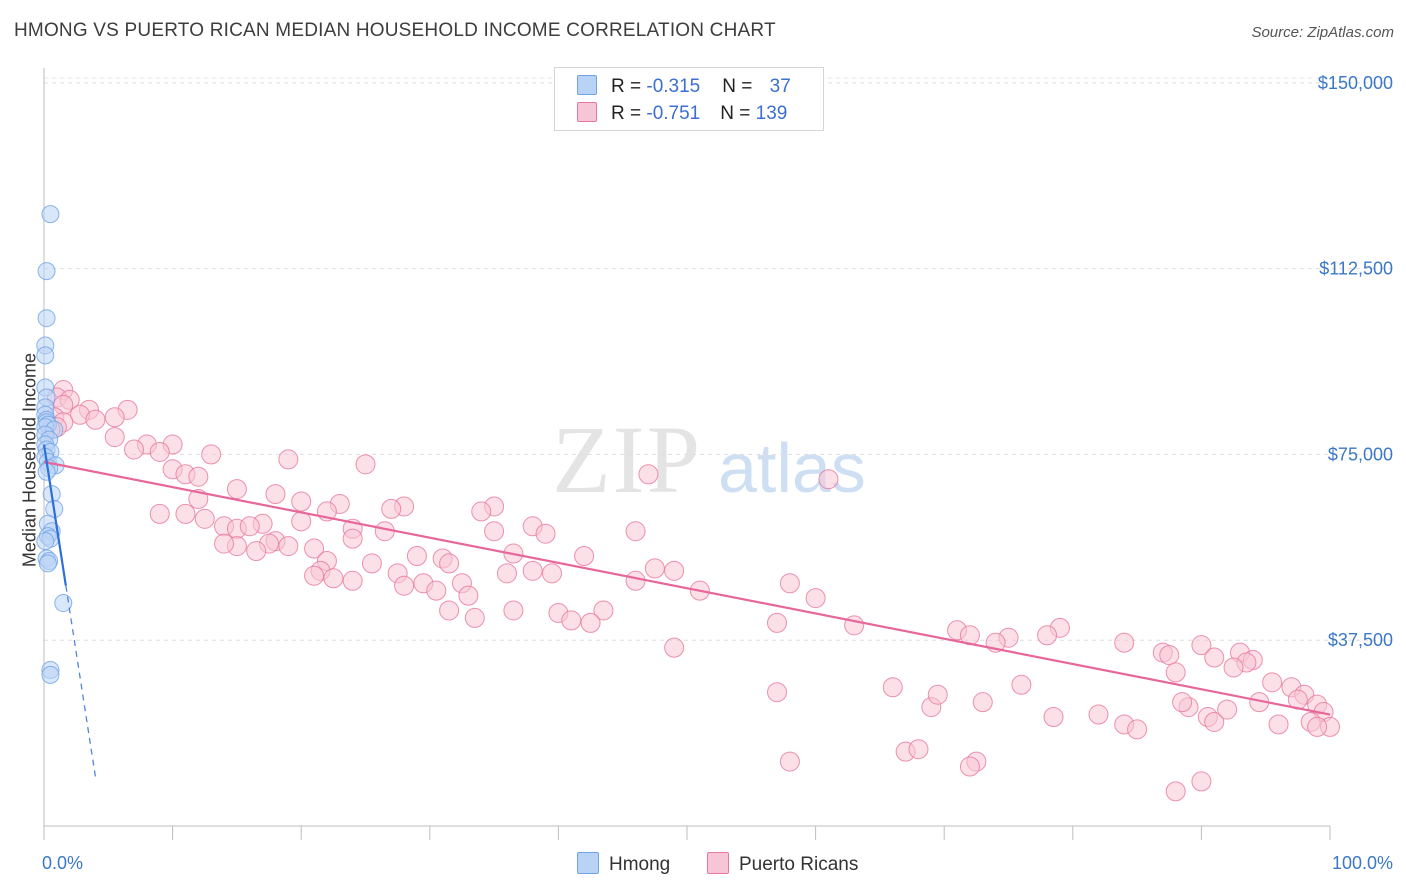  What do you see at coordinates (588, 863) in the screenshot?
I see `bottom-legend-swatch-hmong` at bounding box center [588, 863].